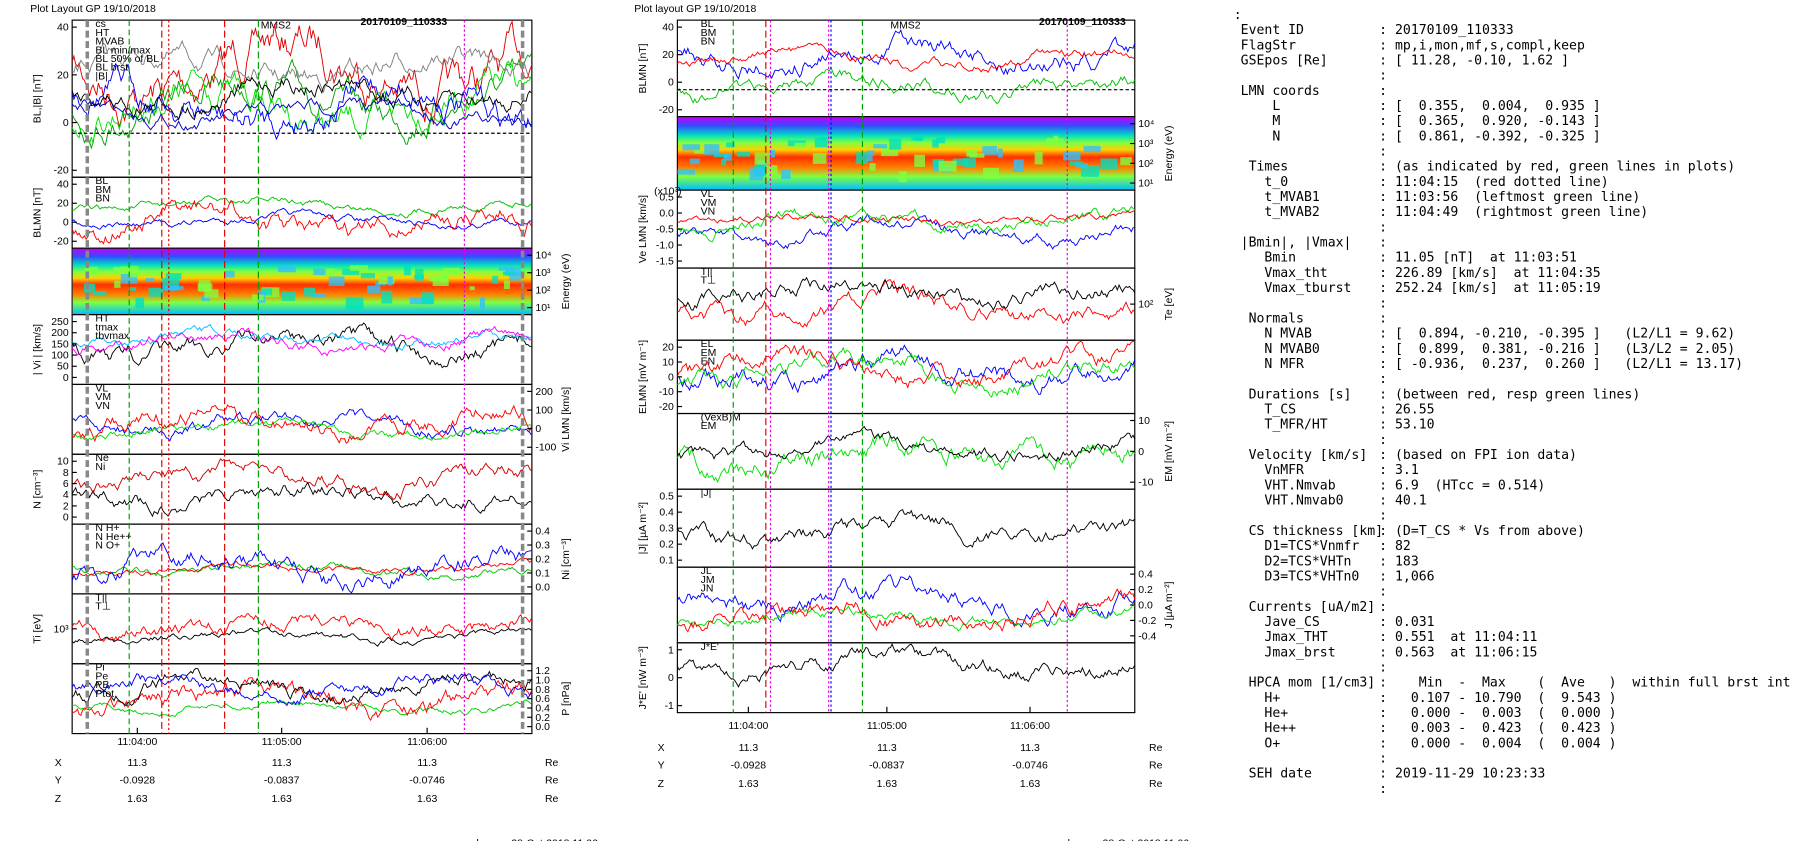 The width and height of the screenshot is (1804, 841). Describe the element at coordinates (1147, 636) in the screenshot. I see `tick-label: -0.4` at that location.